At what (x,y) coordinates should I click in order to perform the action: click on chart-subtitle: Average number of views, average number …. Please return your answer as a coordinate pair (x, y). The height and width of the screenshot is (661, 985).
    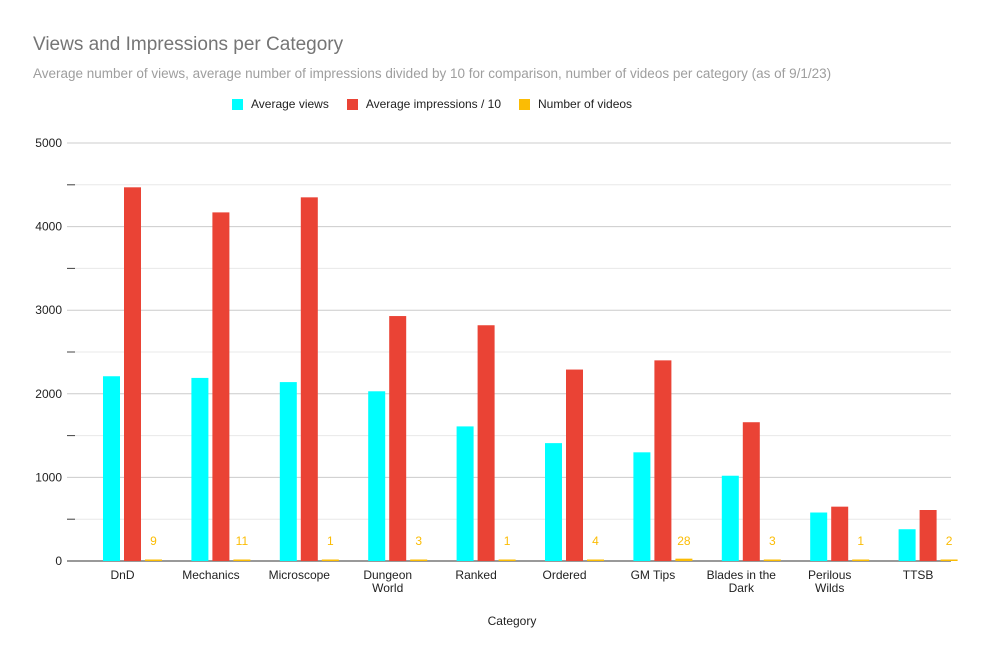
    Looking at the image, I should click on (432, 73).